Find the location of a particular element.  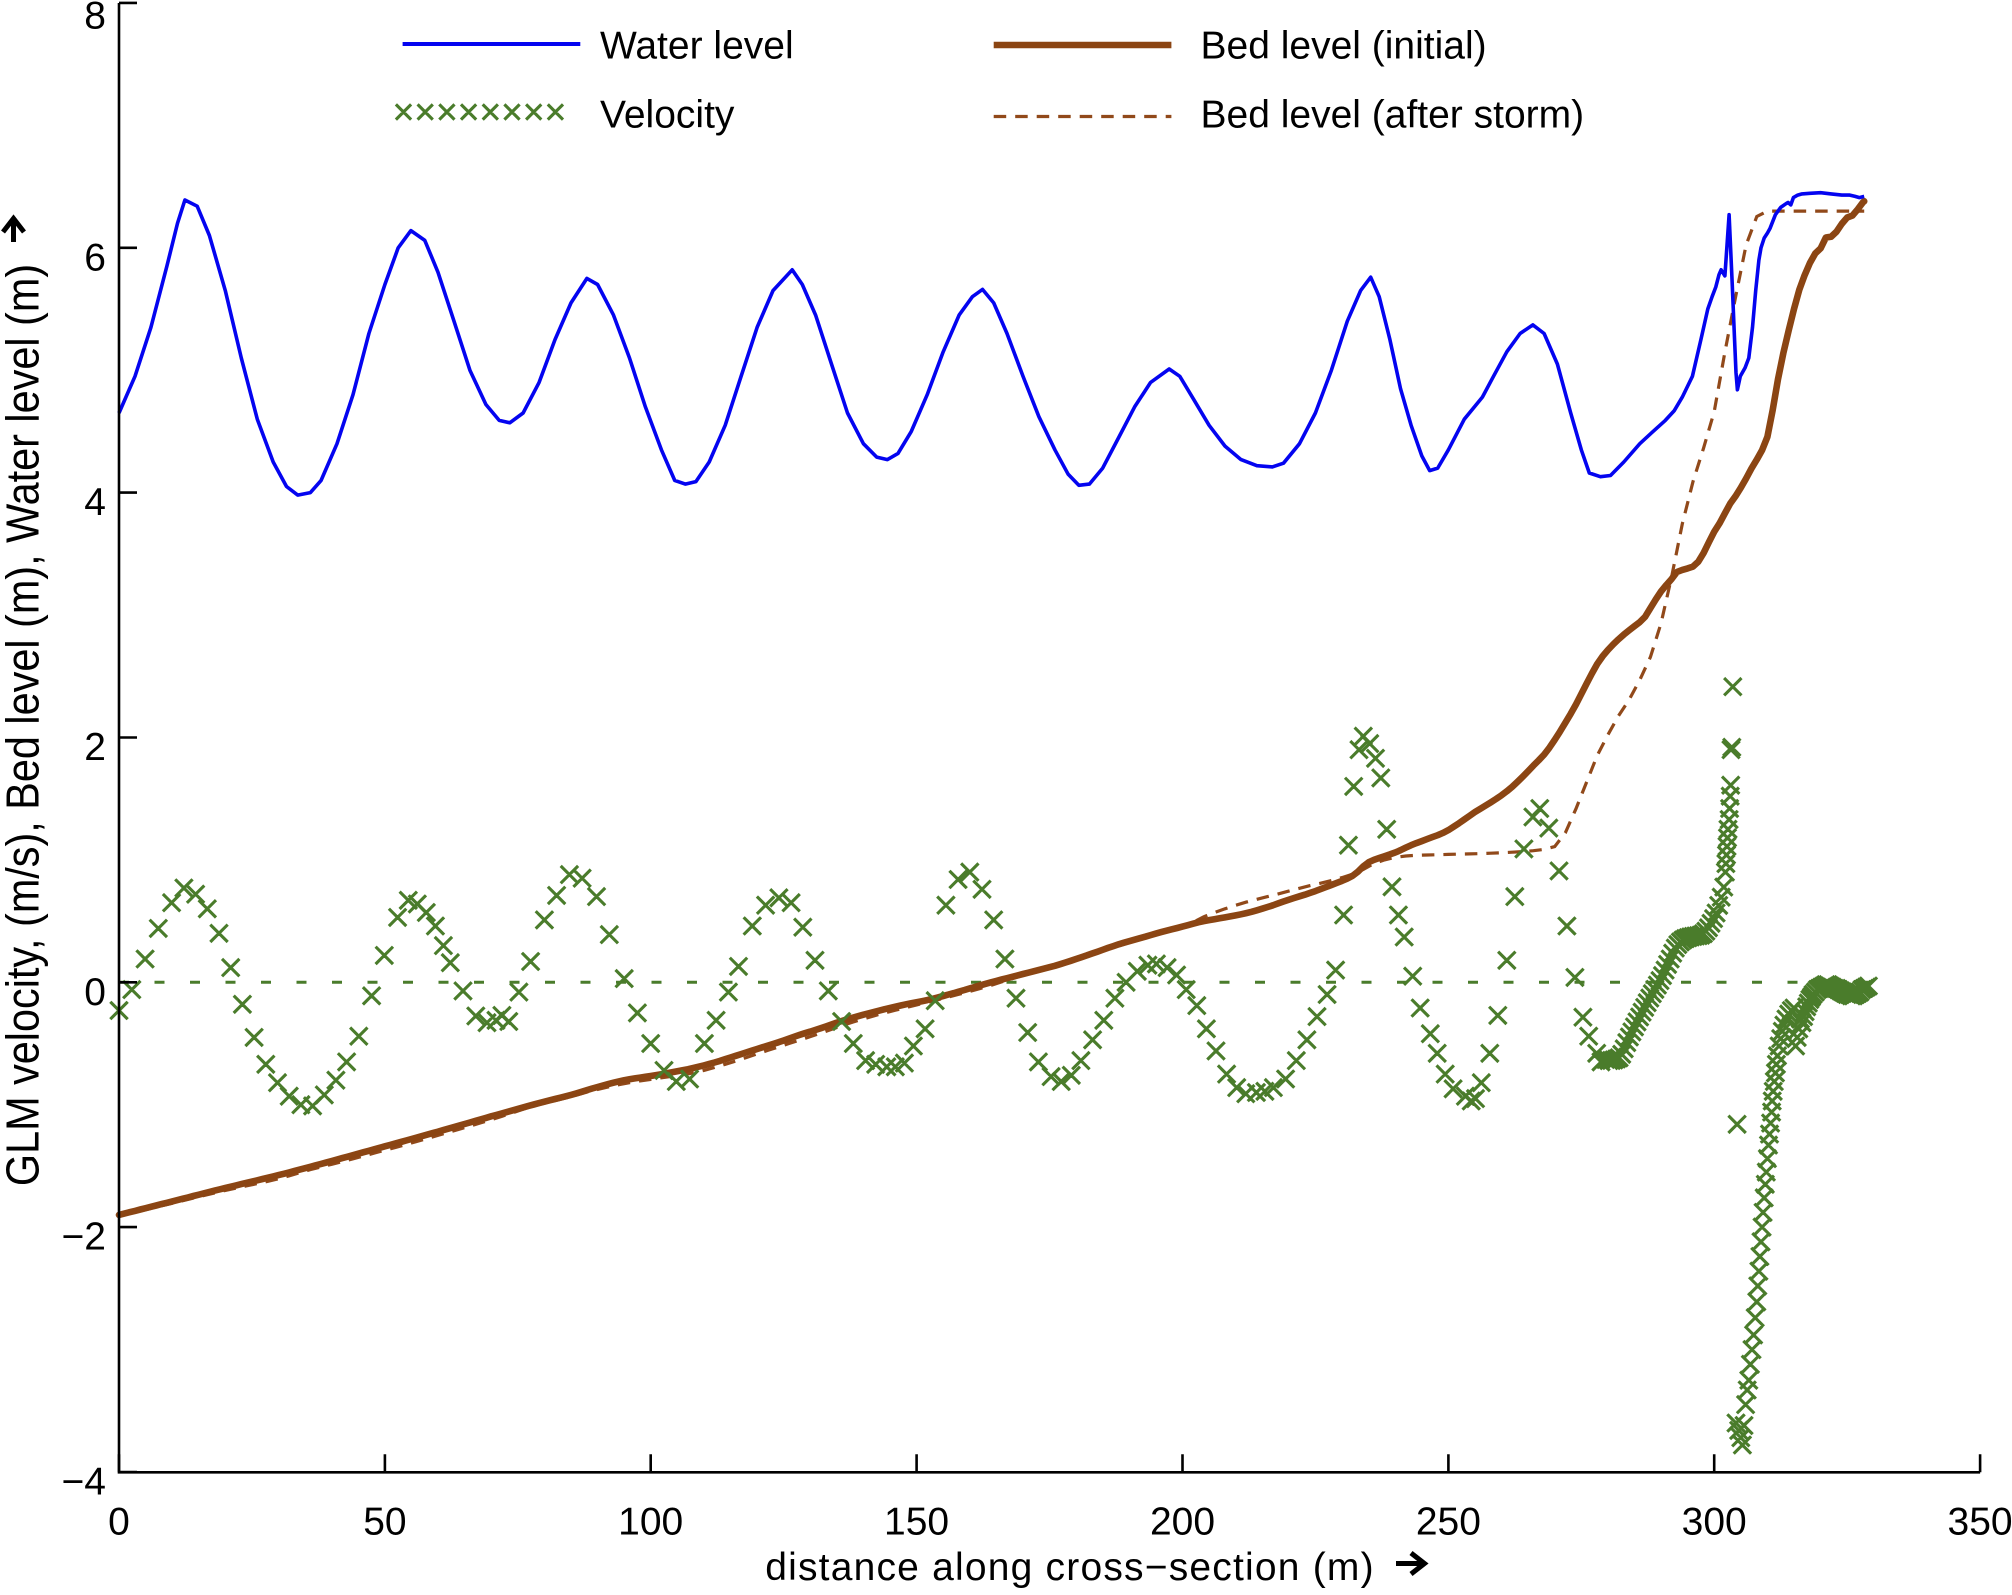

svg-text: −2 is located at coordinates (84, 1237).